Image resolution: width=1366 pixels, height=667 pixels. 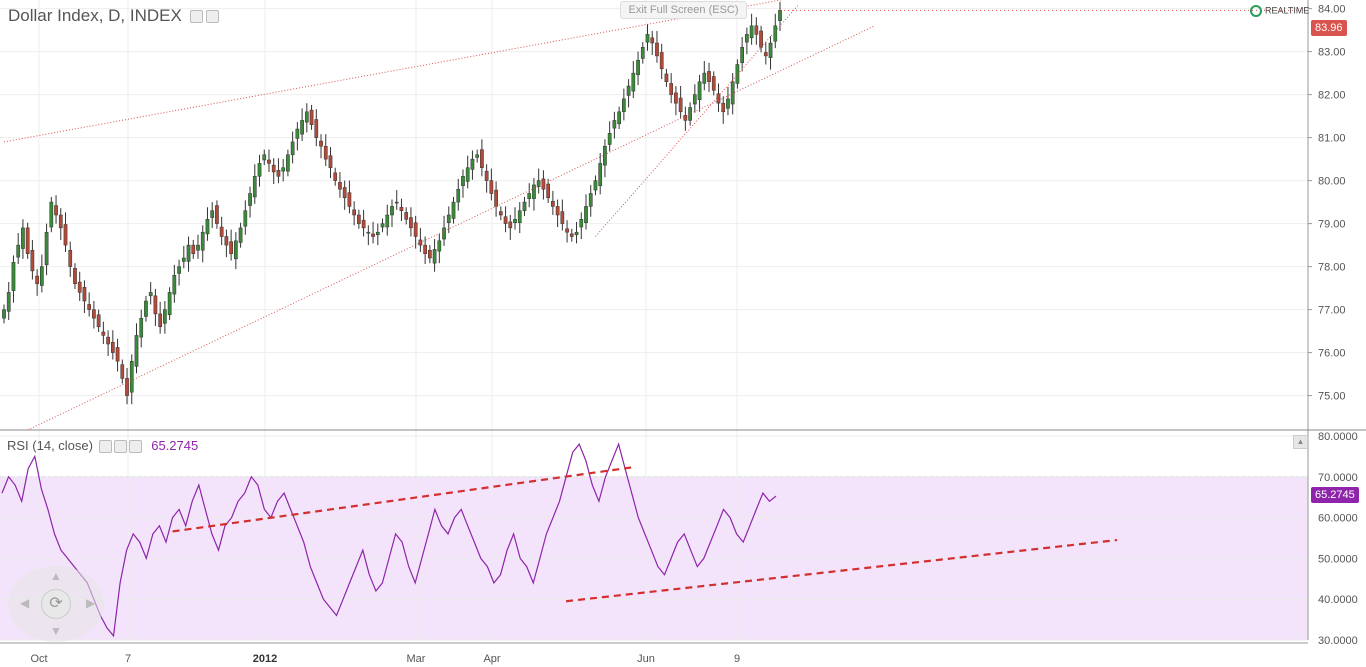 What do you see at coordinates (1338, 478) in the screenshot?
I see `rsi-y-tick-label: 70.0000` at bounding box center [1338, 478].